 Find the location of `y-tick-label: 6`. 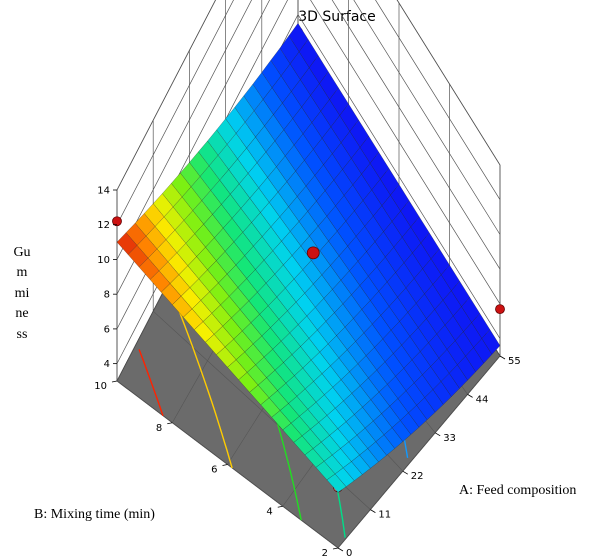

y-tick-label: 6 is located at coordinates (214, 470).